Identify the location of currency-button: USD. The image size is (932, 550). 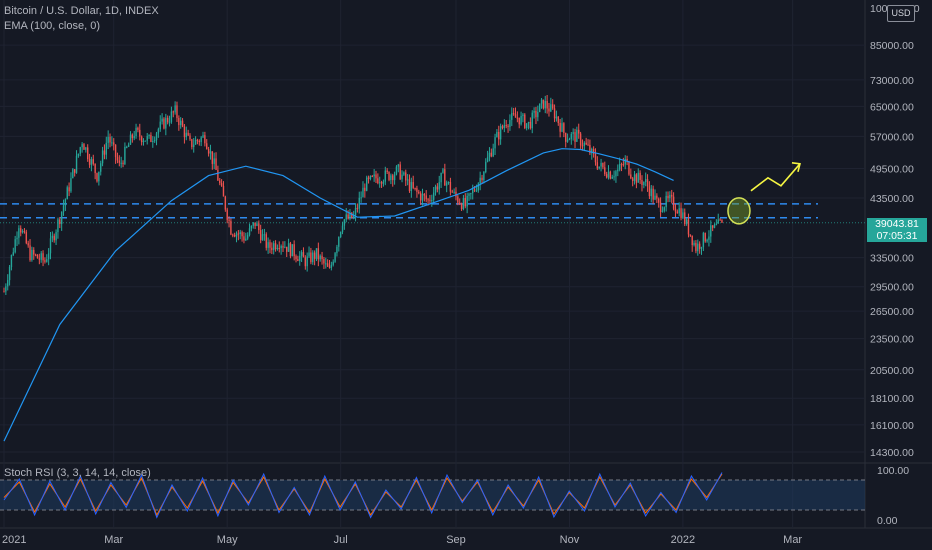
(901, 13).